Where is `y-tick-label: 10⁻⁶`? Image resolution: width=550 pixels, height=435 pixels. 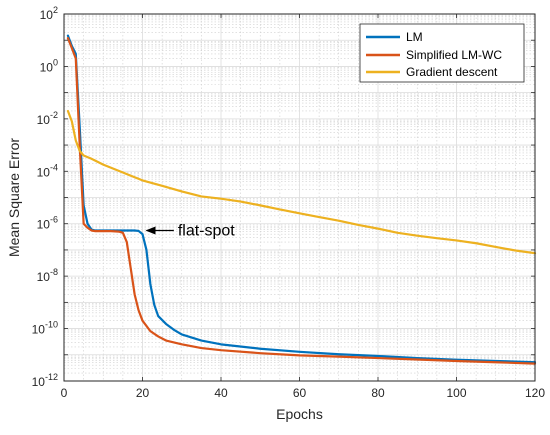 y-tick-label: 10⁻⁶ is located at coordinates (47, 223).